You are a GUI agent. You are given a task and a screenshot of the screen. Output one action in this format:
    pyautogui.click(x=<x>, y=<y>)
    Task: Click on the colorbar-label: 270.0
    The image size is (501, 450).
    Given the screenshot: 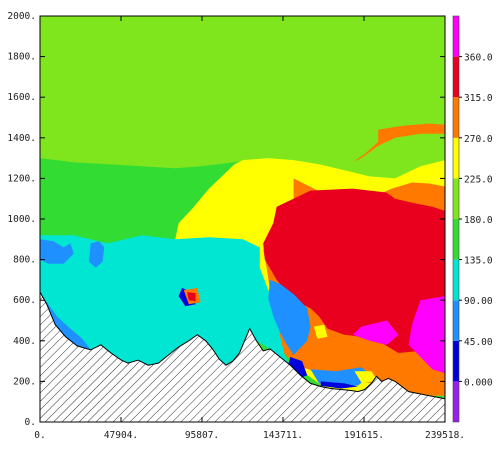 What is the action you would take?
    pyautogui.click(x=478, y=139)
    